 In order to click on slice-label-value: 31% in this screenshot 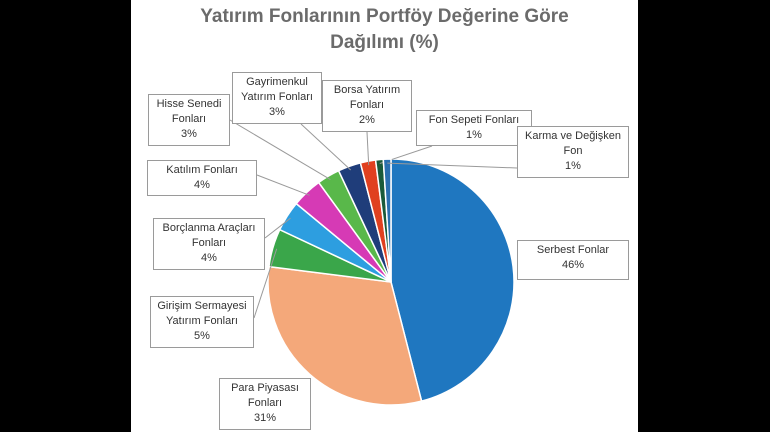, I will do `click(265, 418)`.